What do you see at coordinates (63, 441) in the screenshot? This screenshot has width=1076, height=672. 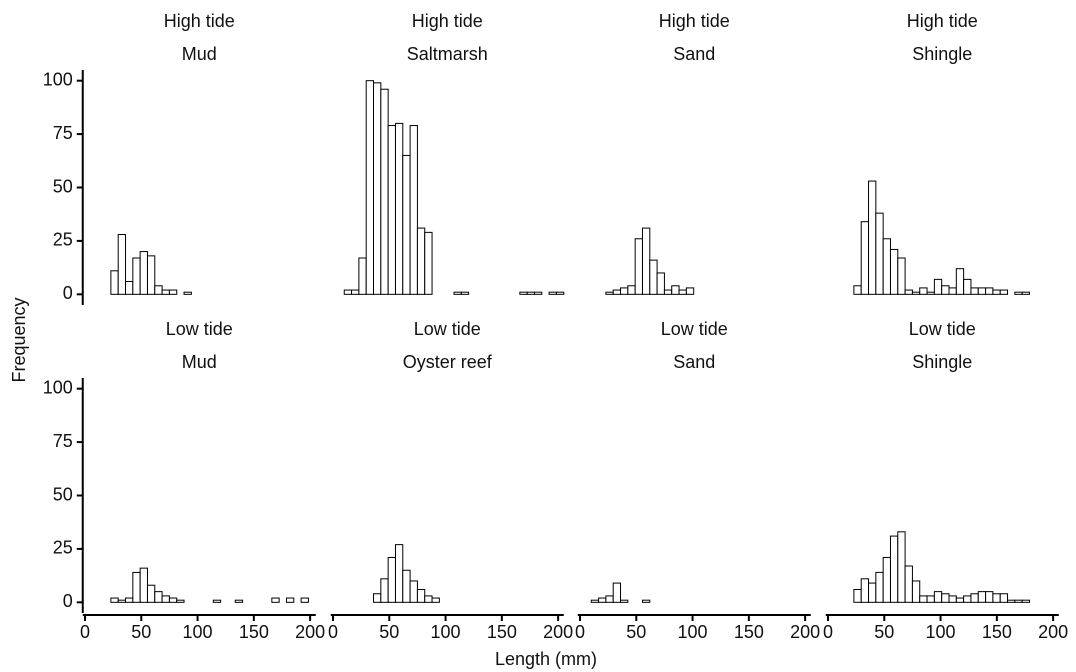 I see `y-tick-label: 75` at bounding box center [63, 441].